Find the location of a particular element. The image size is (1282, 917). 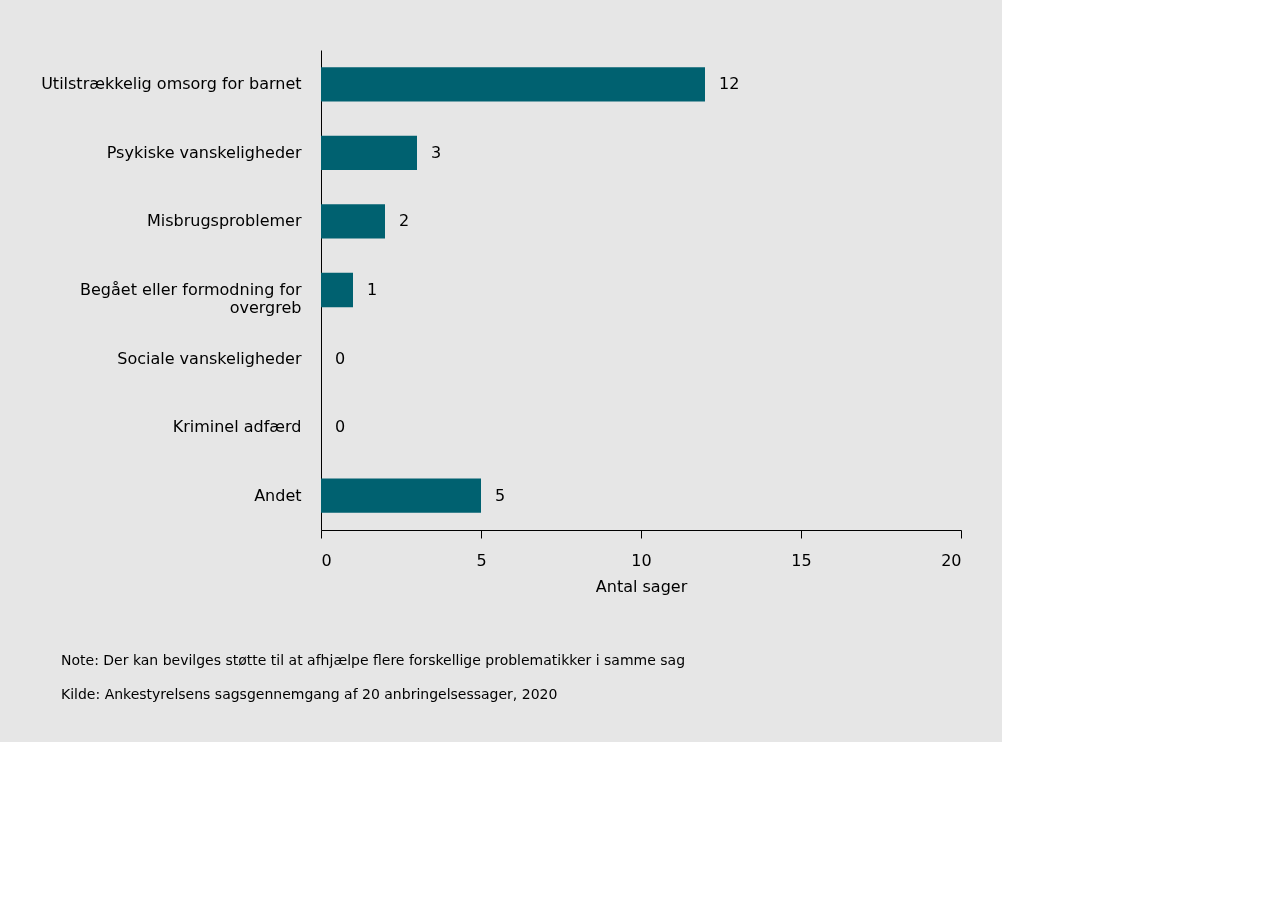

x-tick-label: 20 is located at coordinates (951, 560).